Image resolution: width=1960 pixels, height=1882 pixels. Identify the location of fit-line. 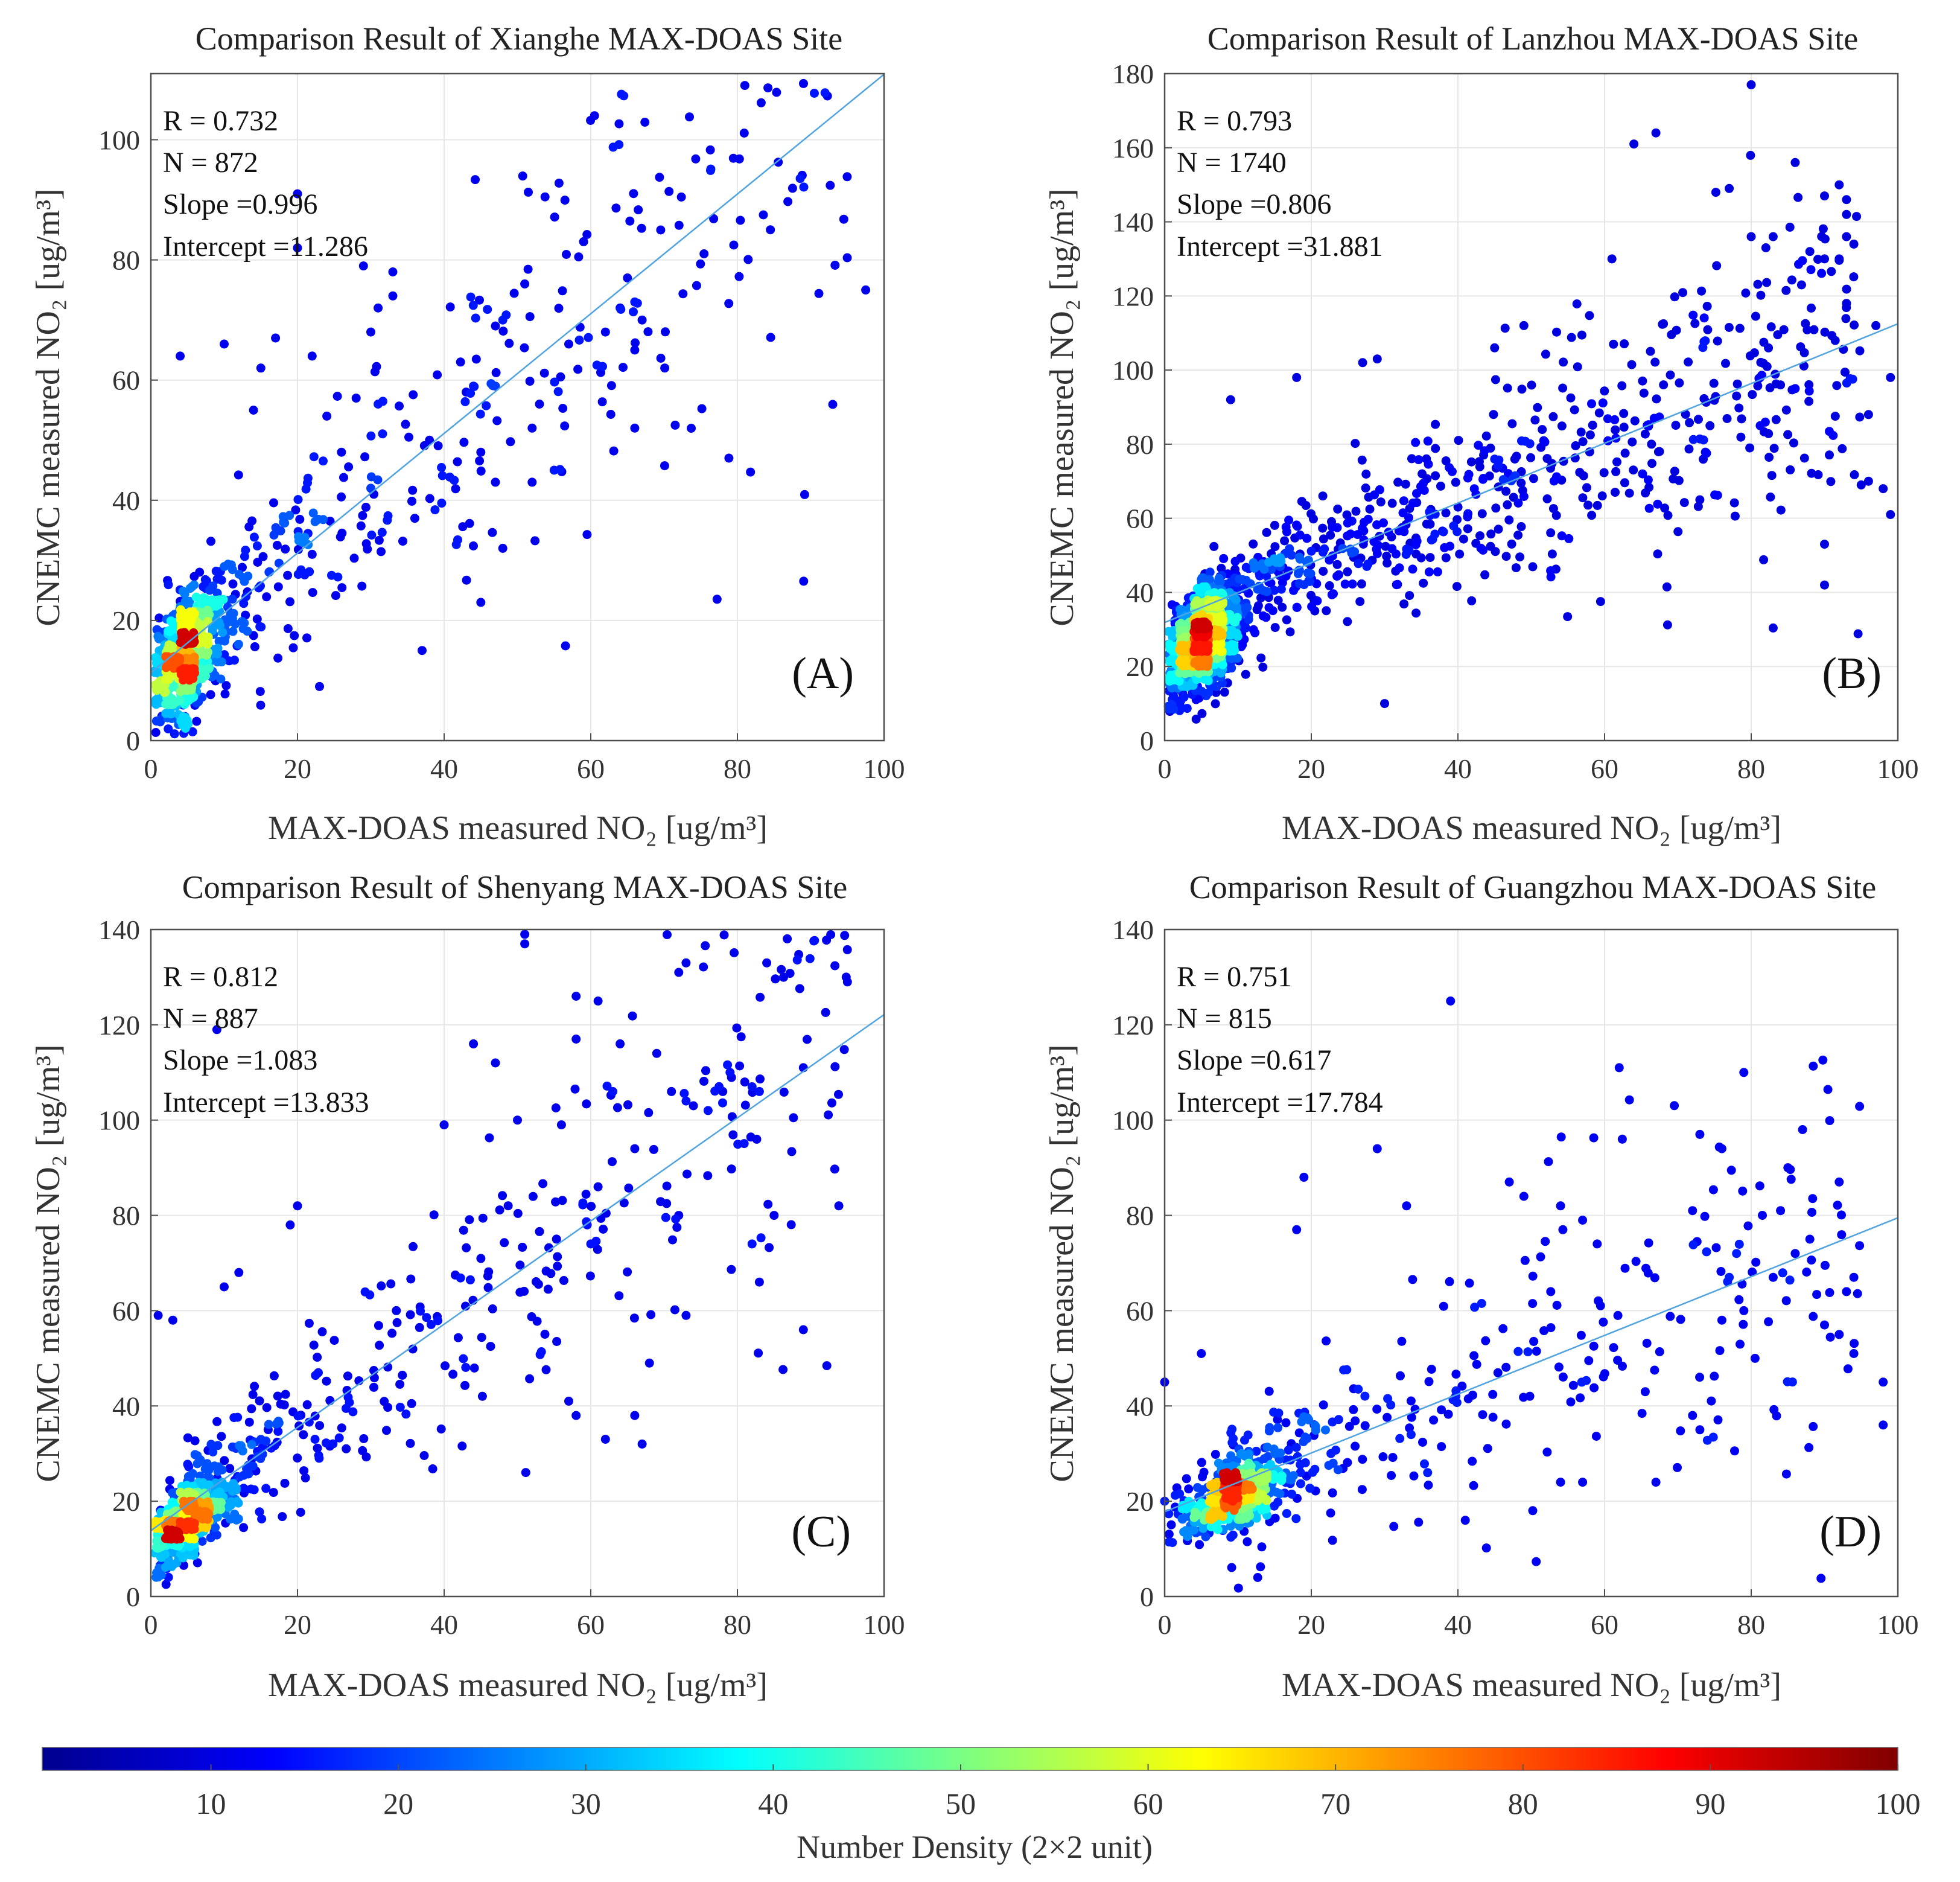
(517, 374).